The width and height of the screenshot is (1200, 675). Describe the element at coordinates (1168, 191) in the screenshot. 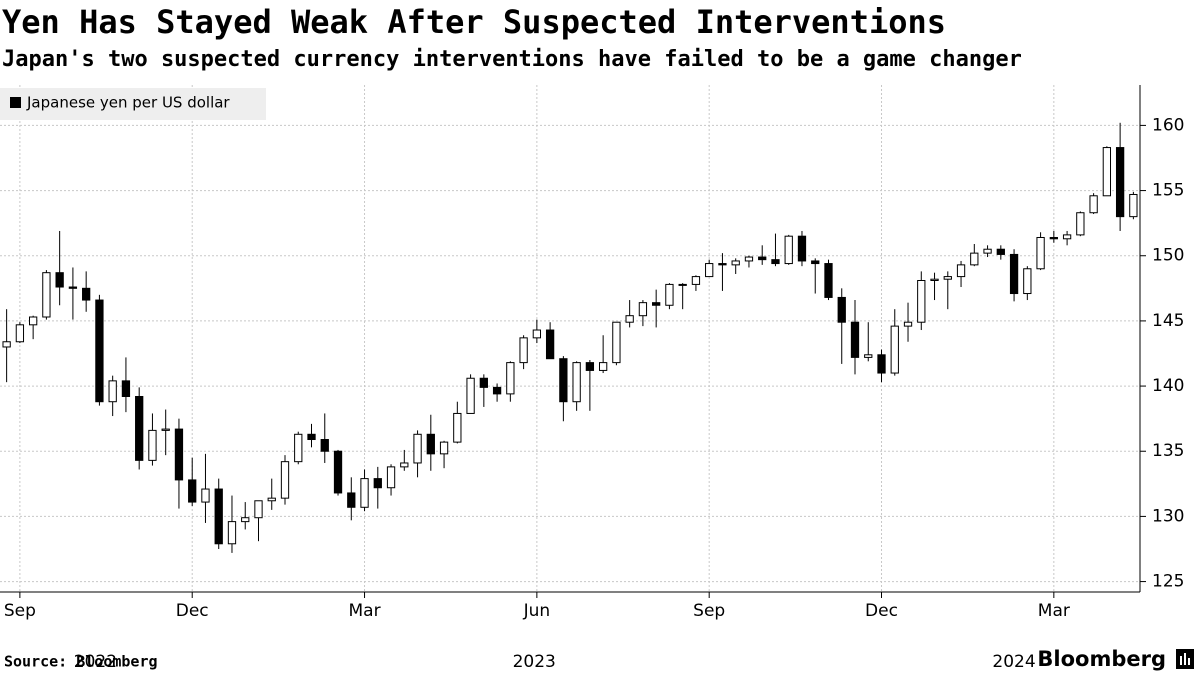

I see `y-tick-label: 155` at that location.